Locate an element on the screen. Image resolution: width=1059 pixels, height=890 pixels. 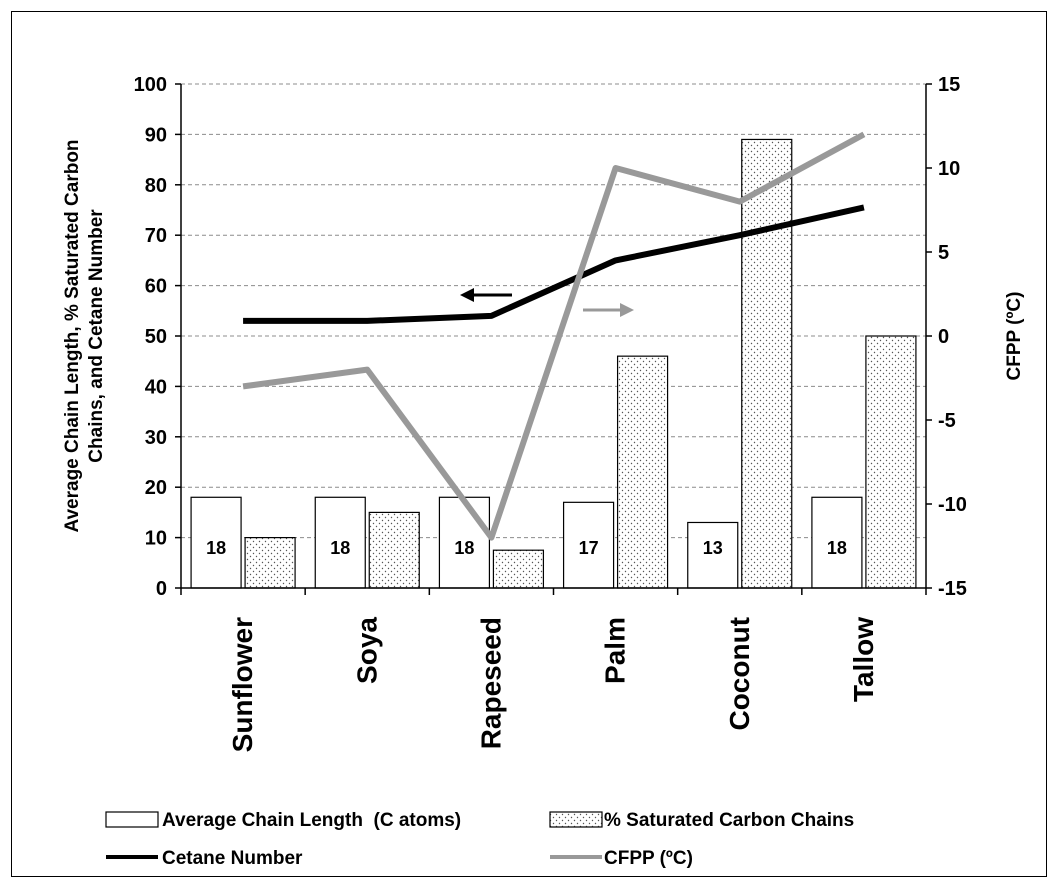
left-tick-label: 20 is located at coordinates (156, 488).